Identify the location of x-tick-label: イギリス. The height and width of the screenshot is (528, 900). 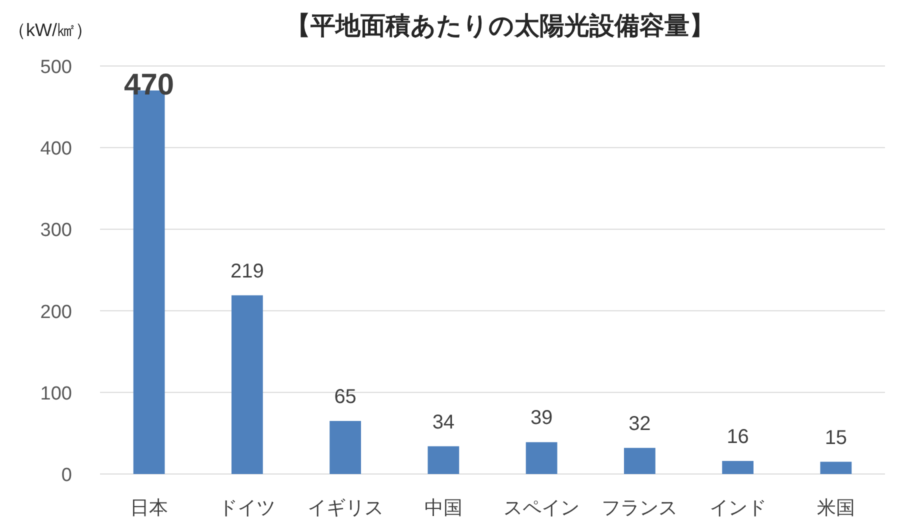
(345, 508).